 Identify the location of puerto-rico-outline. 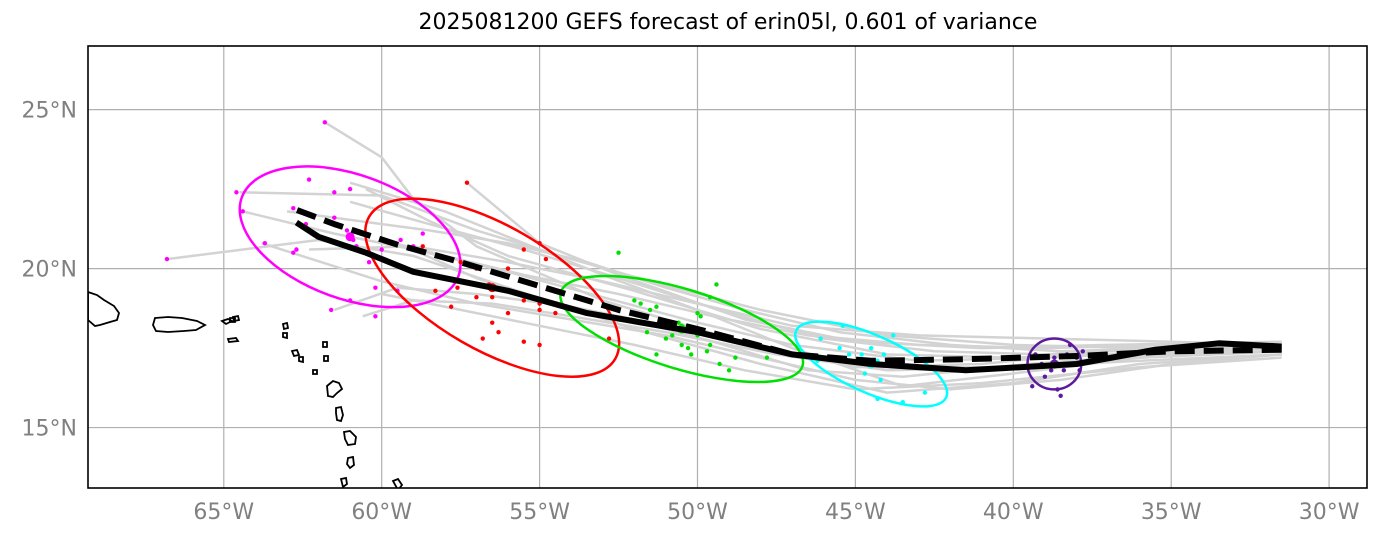
(104, 309).